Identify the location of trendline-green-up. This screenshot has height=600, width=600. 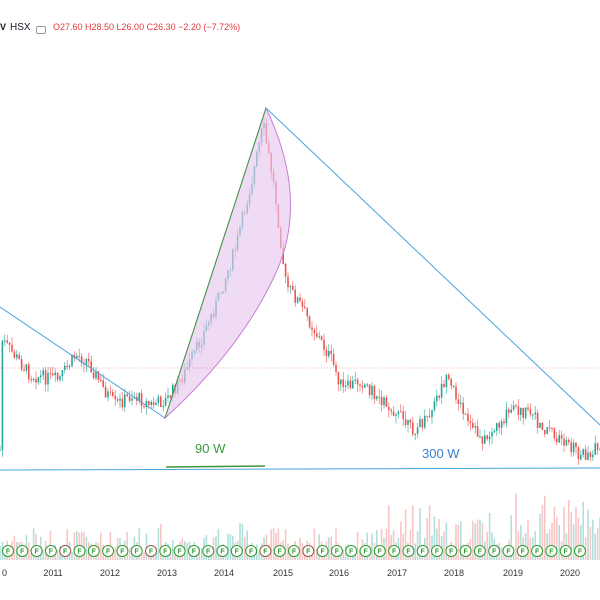
(215, 263).